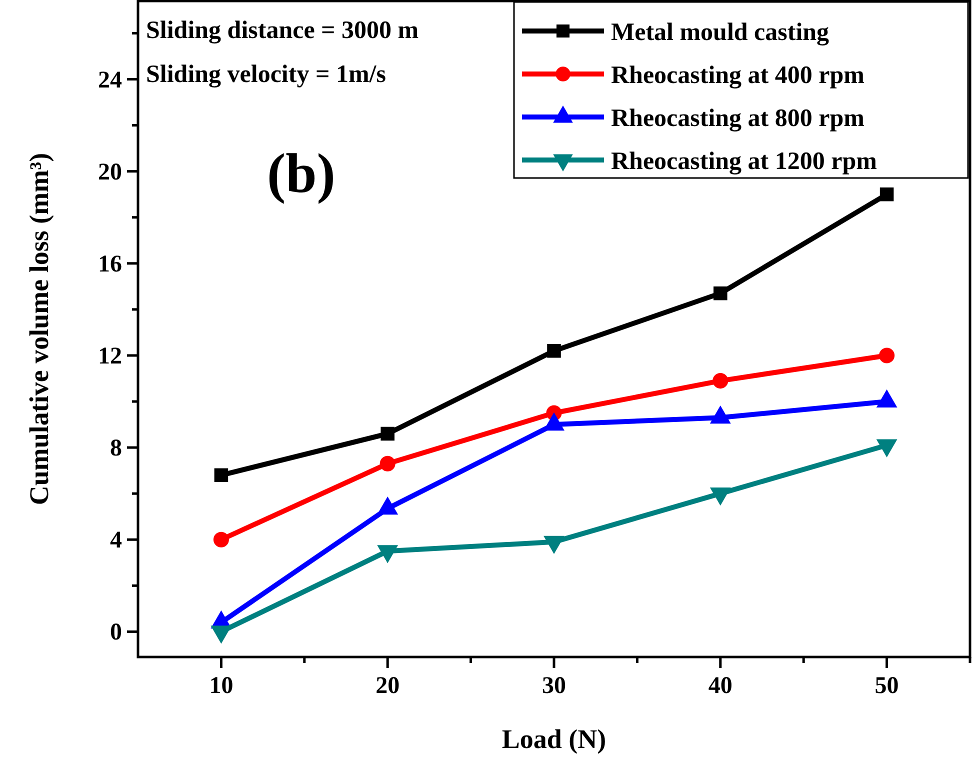 The height and width of the screenshot is (760, 973). I want to click on x-tick-label: 50, so click(886, 686).